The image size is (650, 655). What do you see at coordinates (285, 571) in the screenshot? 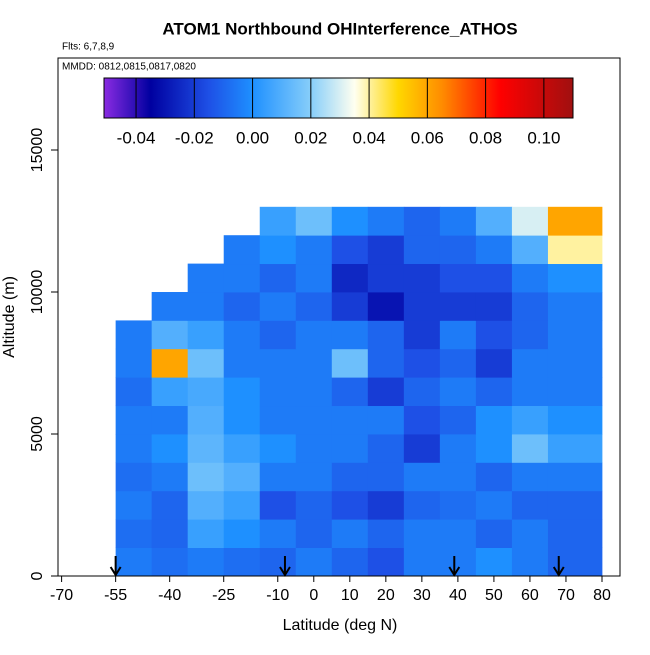
I see `flight-marker-head` at bounding box center [285, 571].